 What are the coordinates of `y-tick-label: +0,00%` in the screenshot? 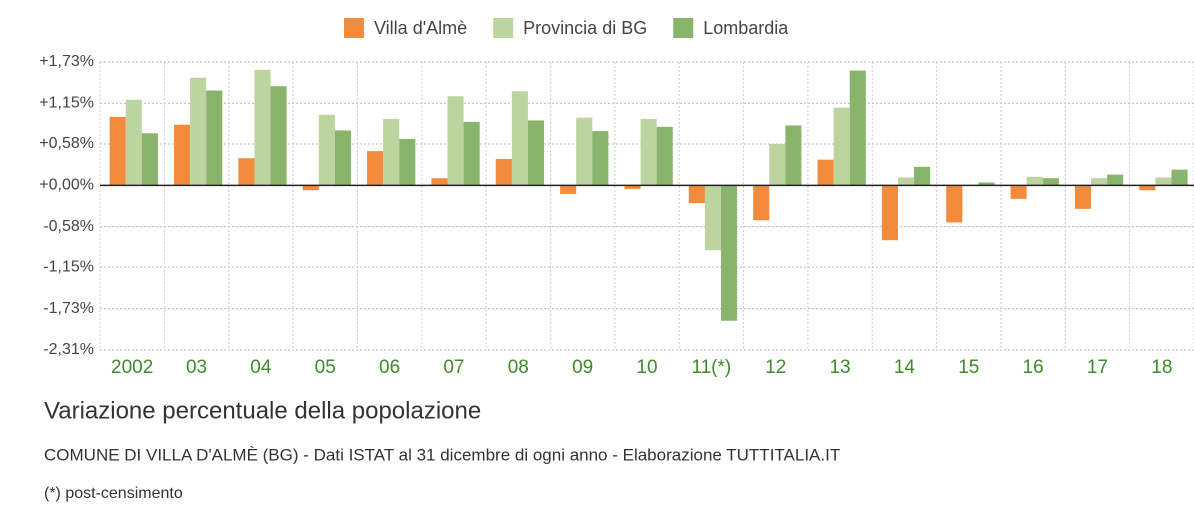 It's located at (66, 185).